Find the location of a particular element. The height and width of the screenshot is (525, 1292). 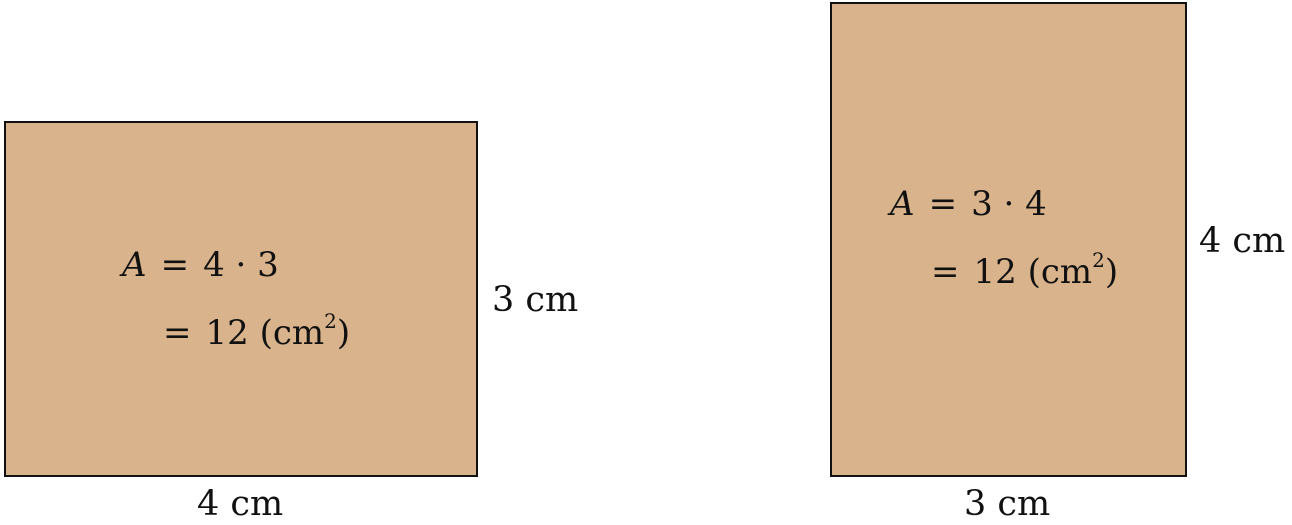

right-height-label: 4 cm is located at coordinates (1242, 241).